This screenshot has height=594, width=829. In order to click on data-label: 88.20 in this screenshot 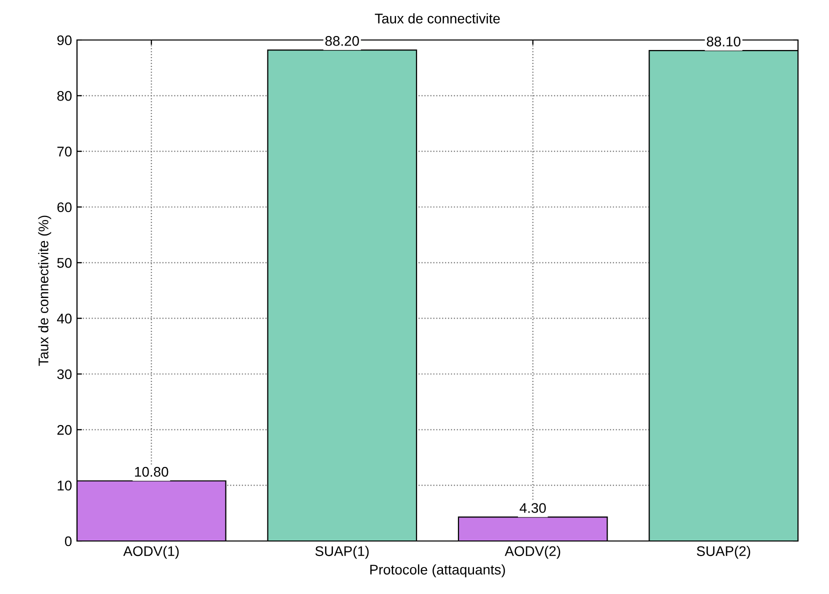, I will do `click(342, 41)`.